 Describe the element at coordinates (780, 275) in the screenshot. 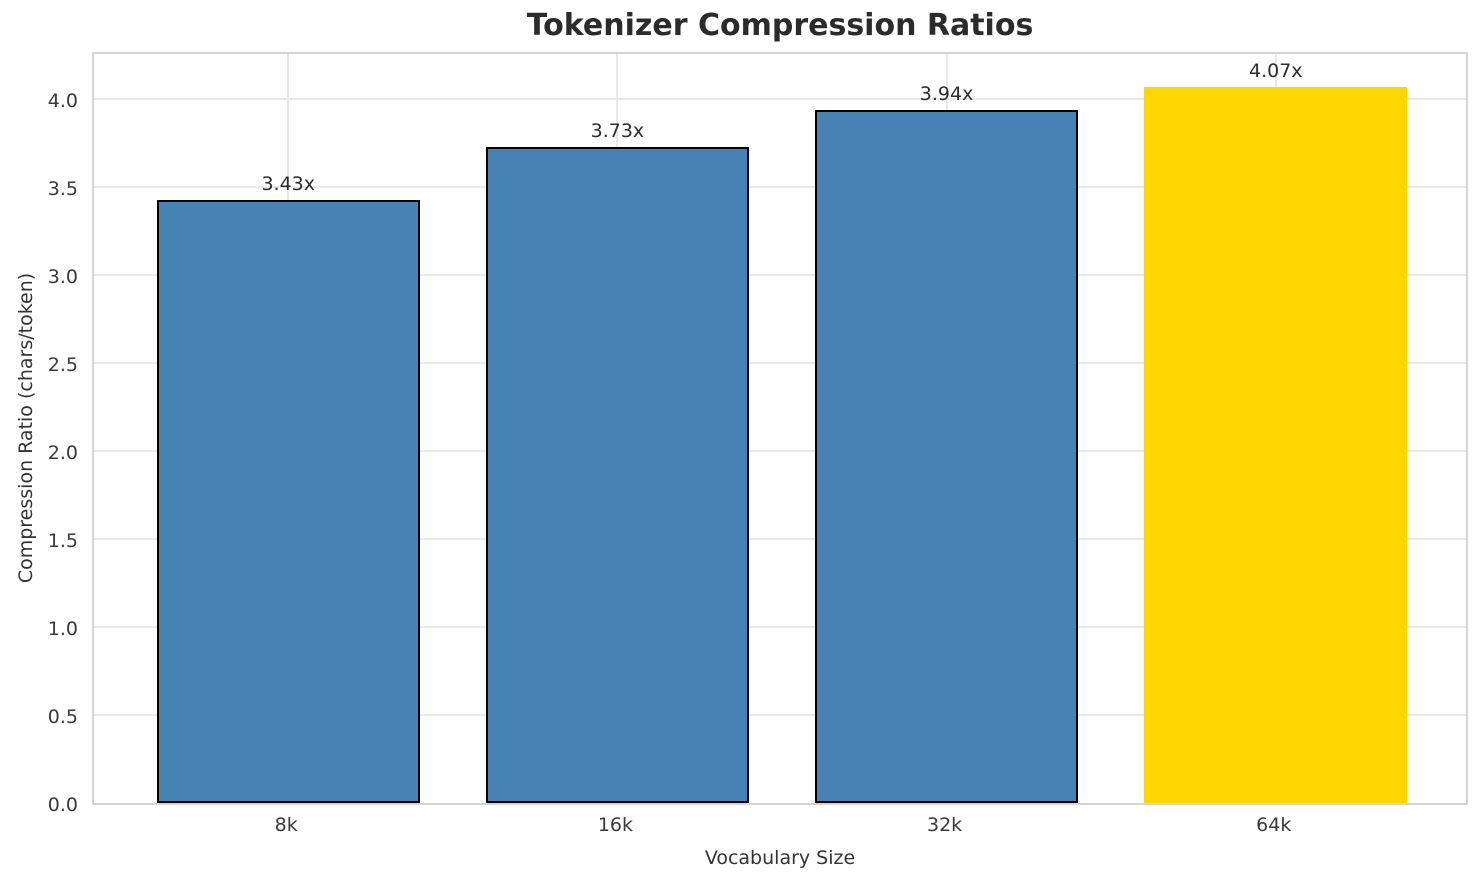

I see `h-gridline-3.0` at that location.